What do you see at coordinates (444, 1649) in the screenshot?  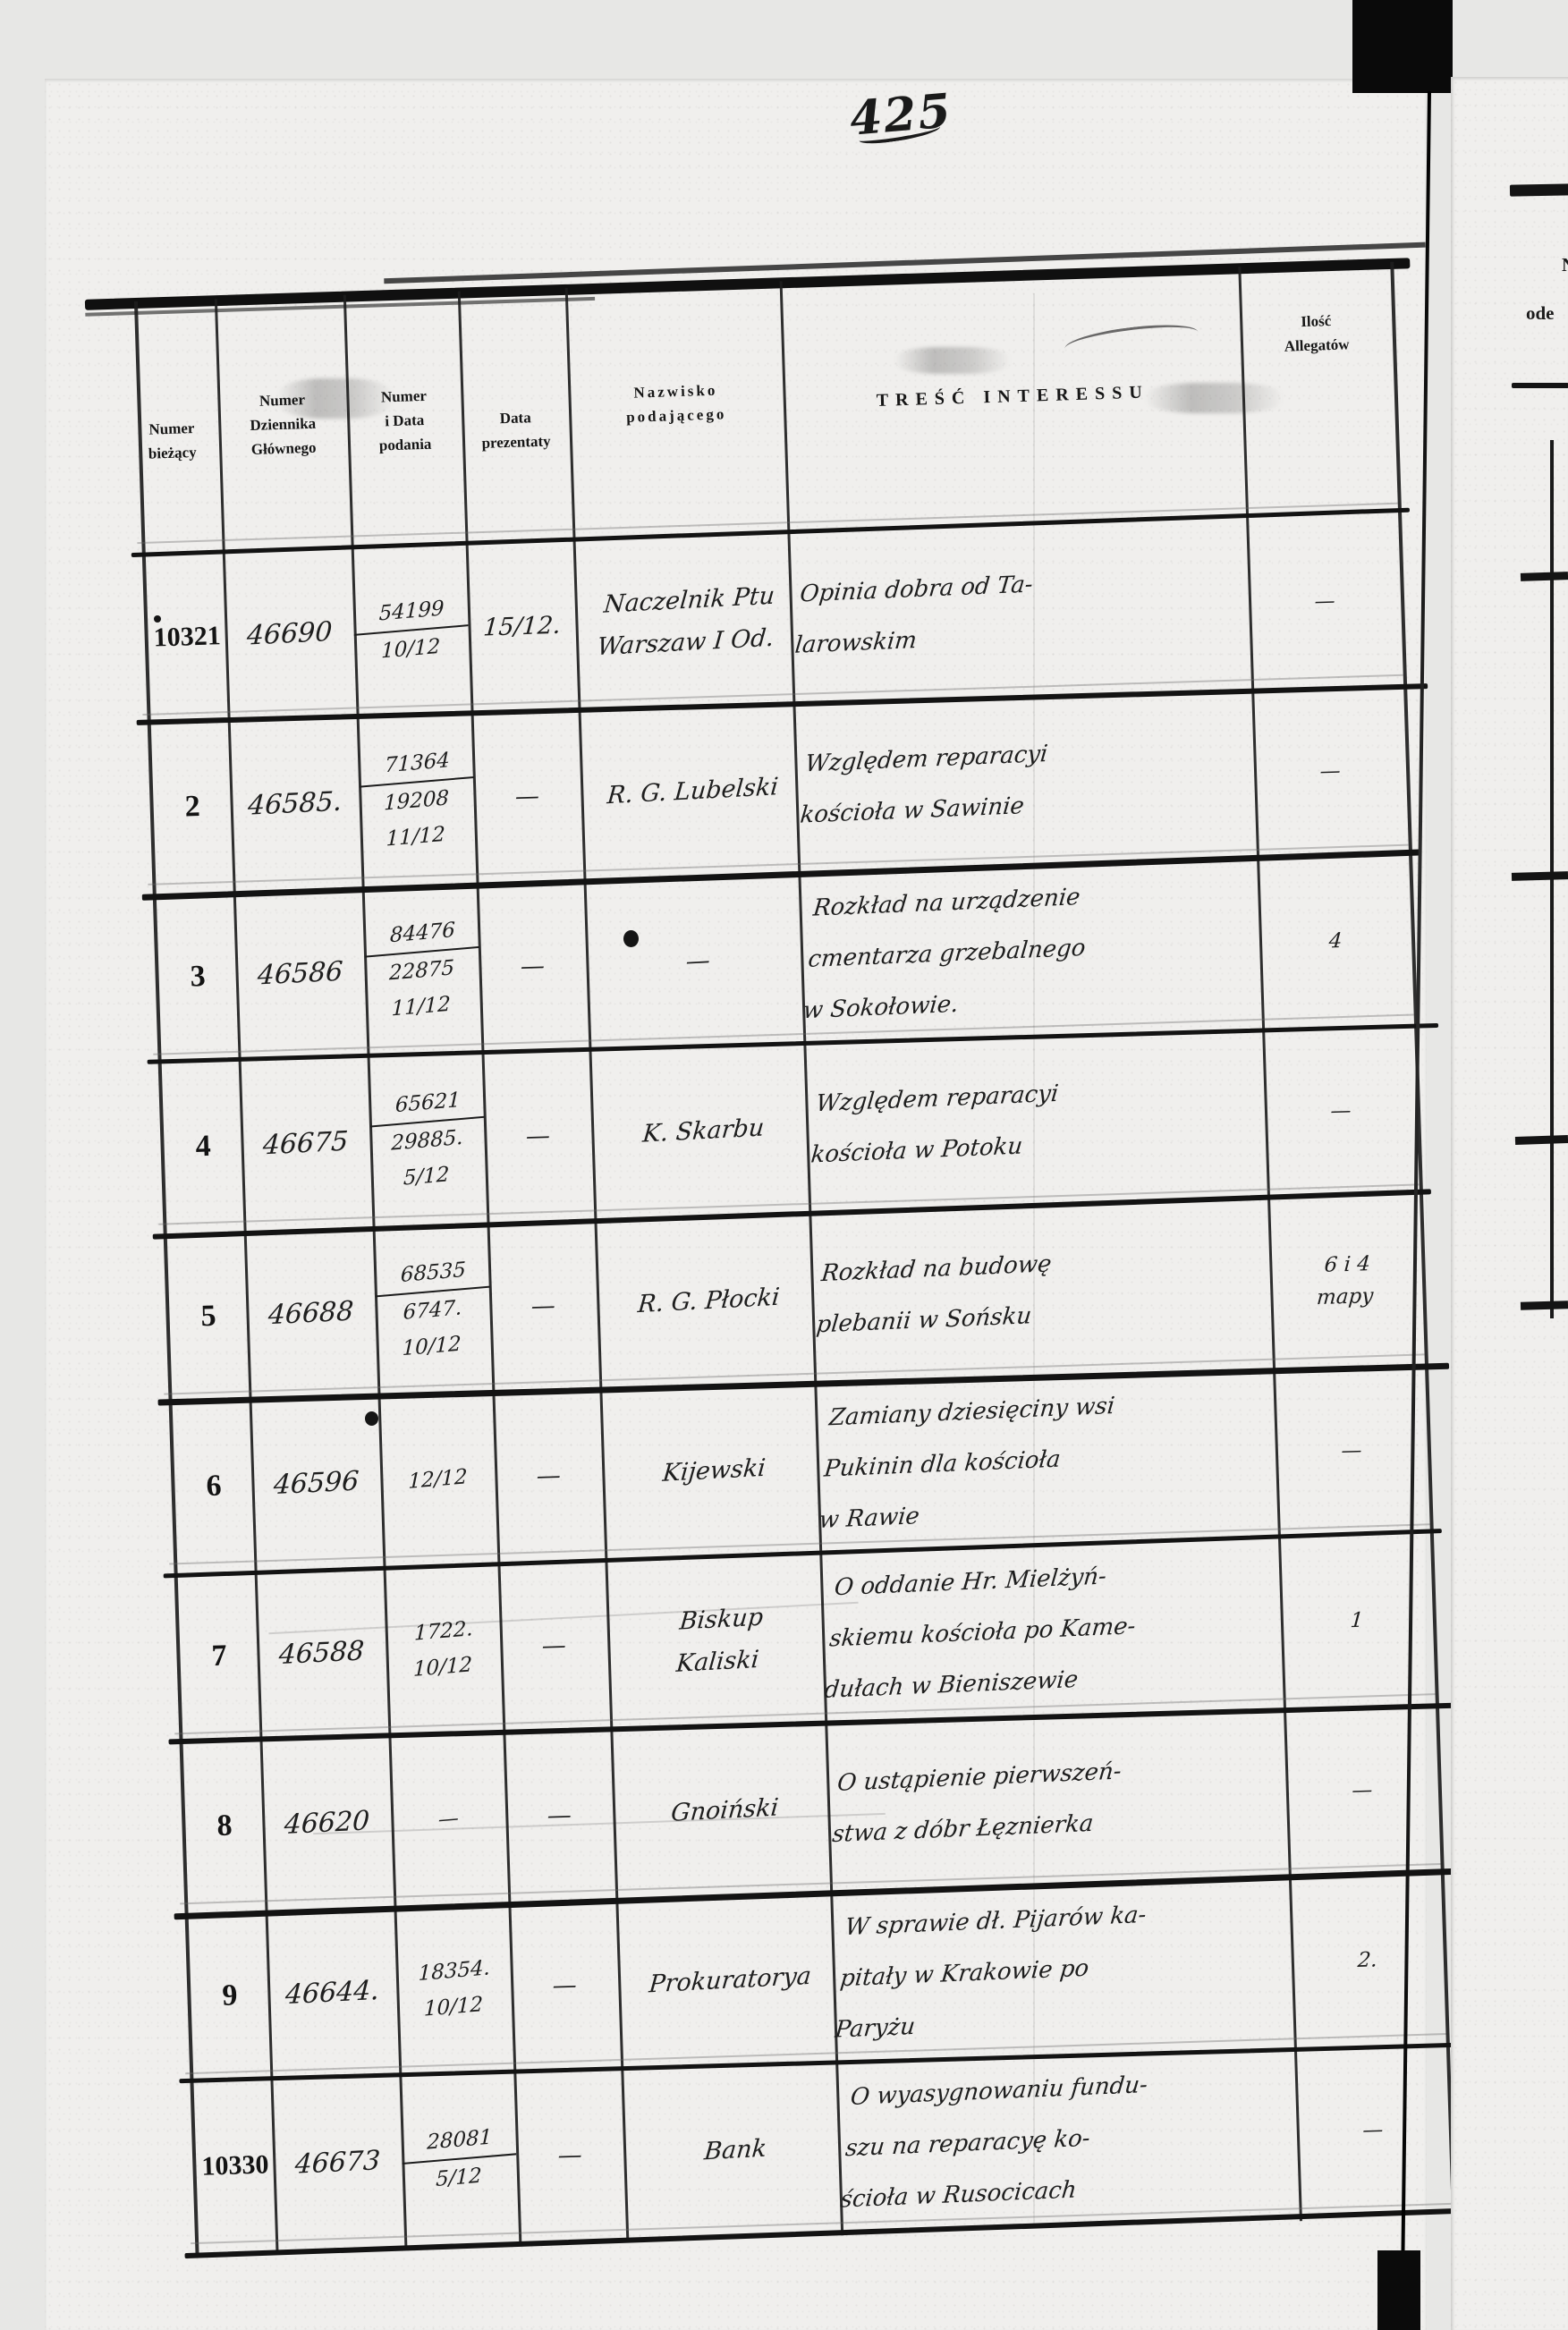 I see `cell-numer-podania: 1722. 10/12` at bounding box center [444, 1649].